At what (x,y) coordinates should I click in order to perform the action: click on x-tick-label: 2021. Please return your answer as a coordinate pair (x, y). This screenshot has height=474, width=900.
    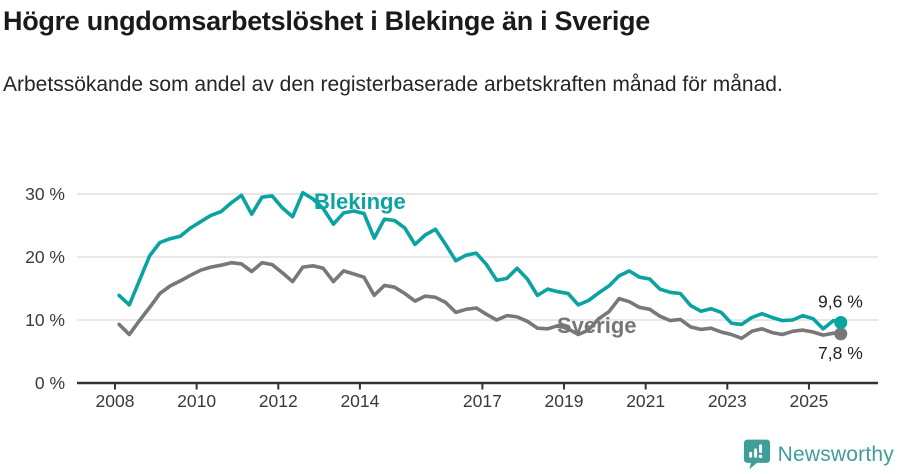
    Looking at the image, I should click on (645, 401).